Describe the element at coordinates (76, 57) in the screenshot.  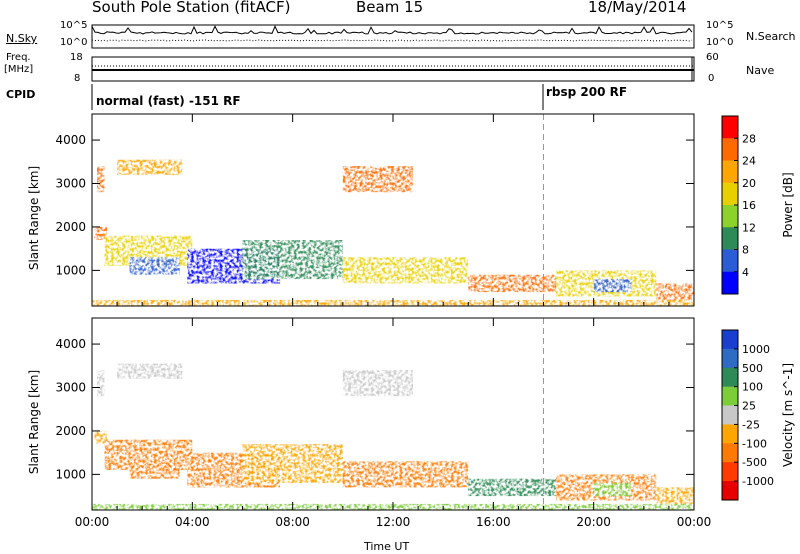
I see `freq-tick-top: 18` at that location.